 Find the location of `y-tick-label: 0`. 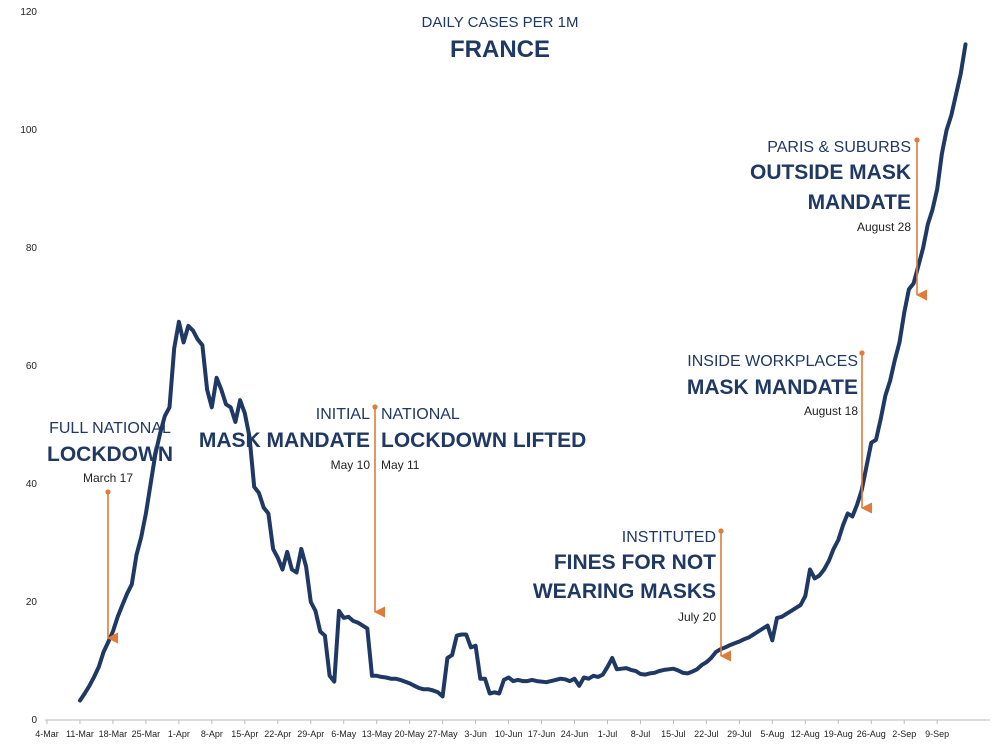

y-tick-label: 0 is located at coordinates (34, 720).